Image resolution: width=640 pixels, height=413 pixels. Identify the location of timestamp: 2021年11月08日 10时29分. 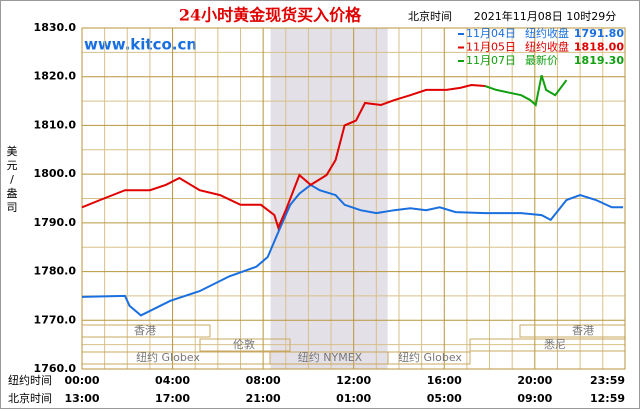
(545, 16).